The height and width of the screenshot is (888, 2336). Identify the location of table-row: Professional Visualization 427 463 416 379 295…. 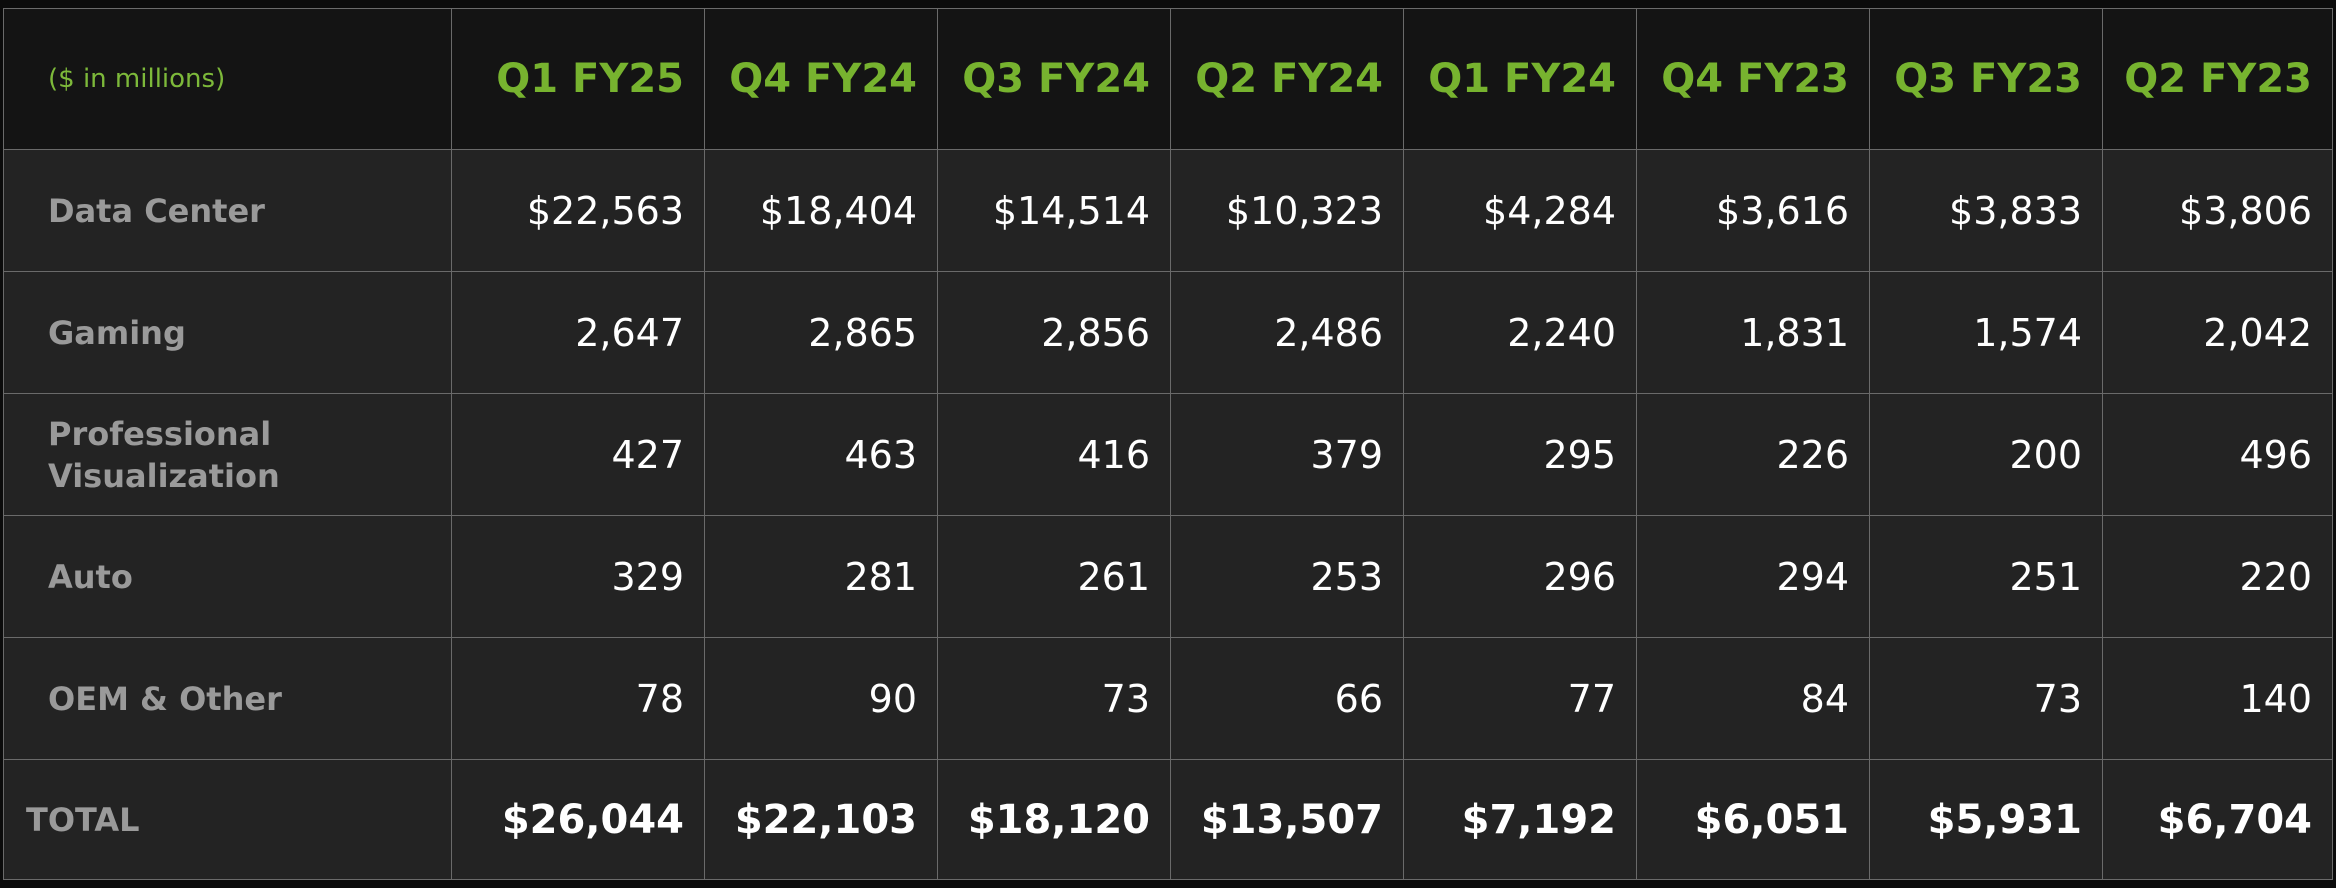
(1168, 454).